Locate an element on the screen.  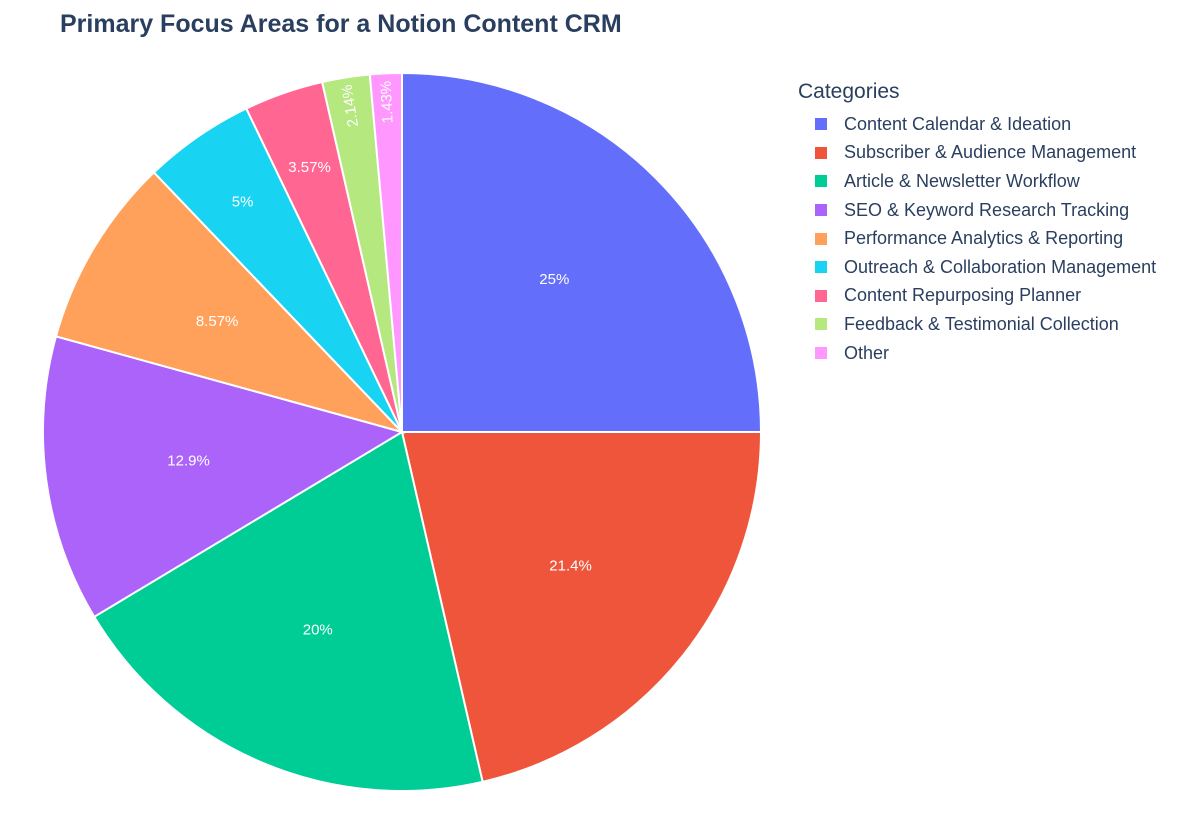
legend-item-other: Other is located at coordinates (993, 353).